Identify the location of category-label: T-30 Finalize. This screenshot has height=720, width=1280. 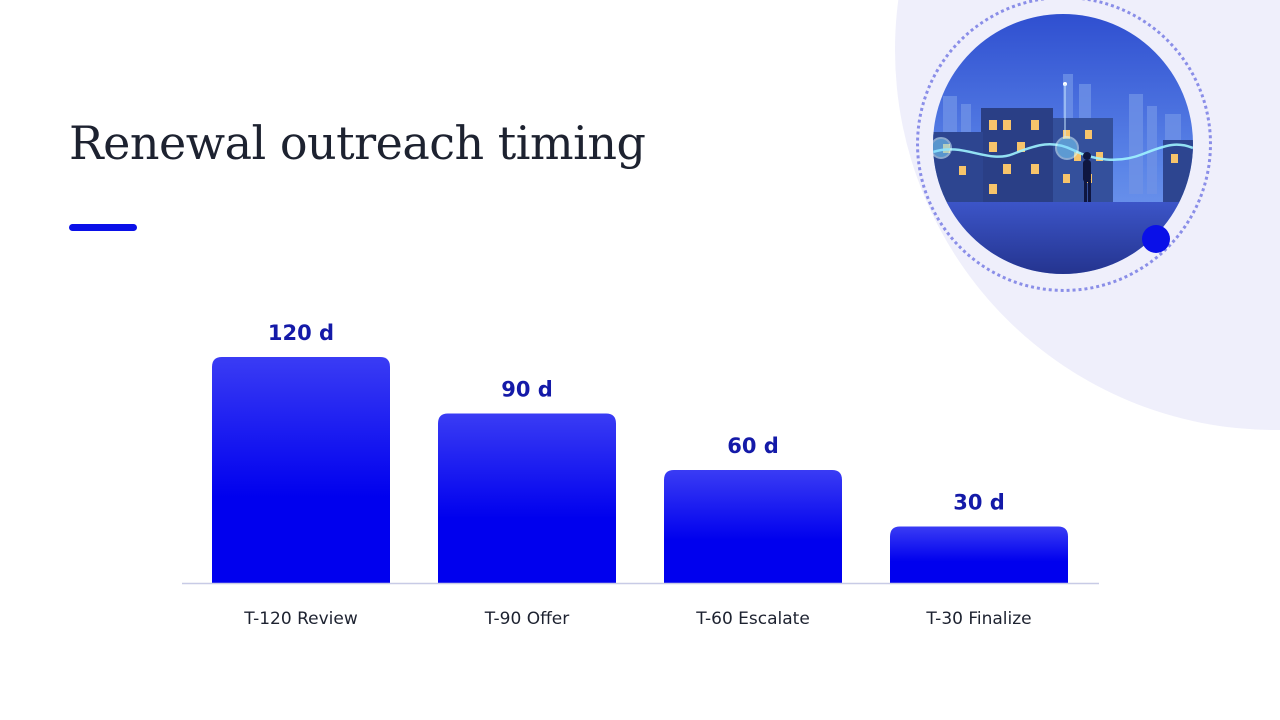
(978, 619).